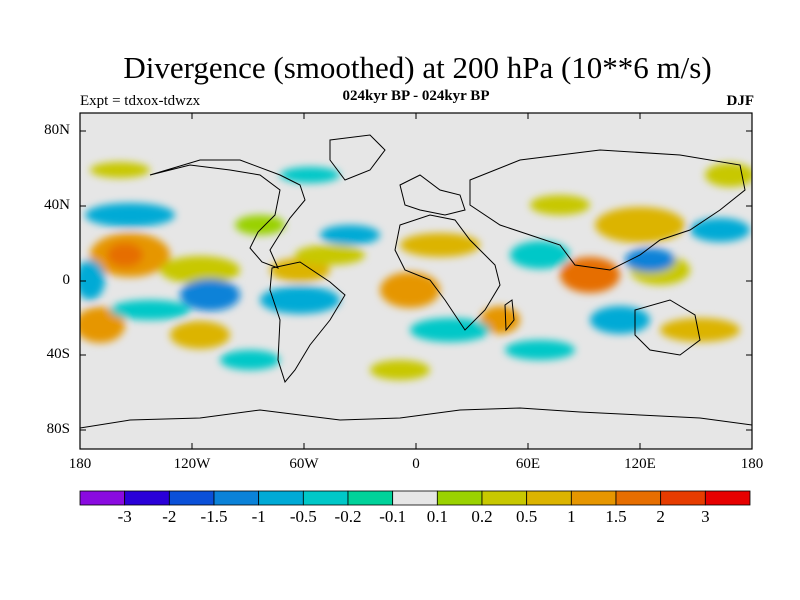 The height and width of the screenshot is (600, 800). What do you see at coordinates (58, 354) in the screenshot?
I see `lat-label-40s: 40S` at bounding box center [58, 354].